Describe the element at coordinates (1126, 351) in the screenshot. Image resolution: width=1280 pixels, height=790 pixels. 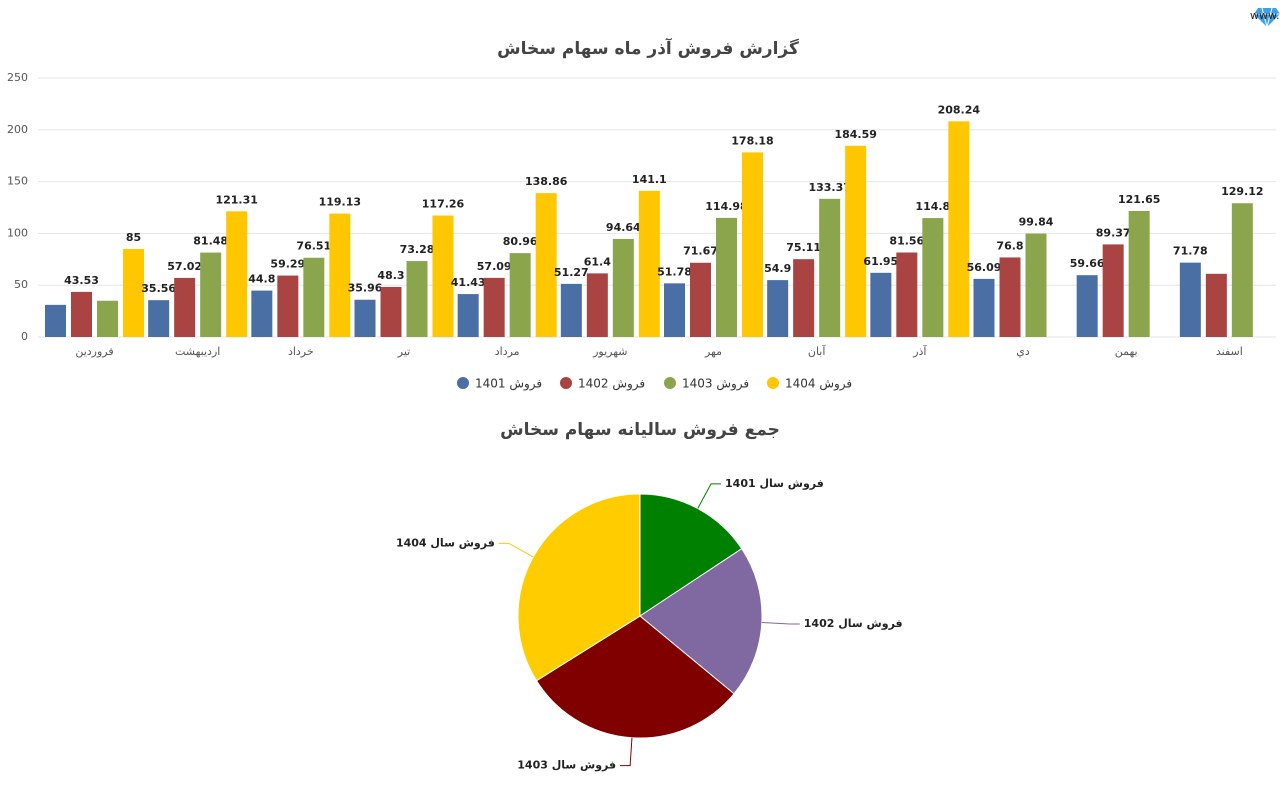
I see `x-tick-label: بهمن` at that location.